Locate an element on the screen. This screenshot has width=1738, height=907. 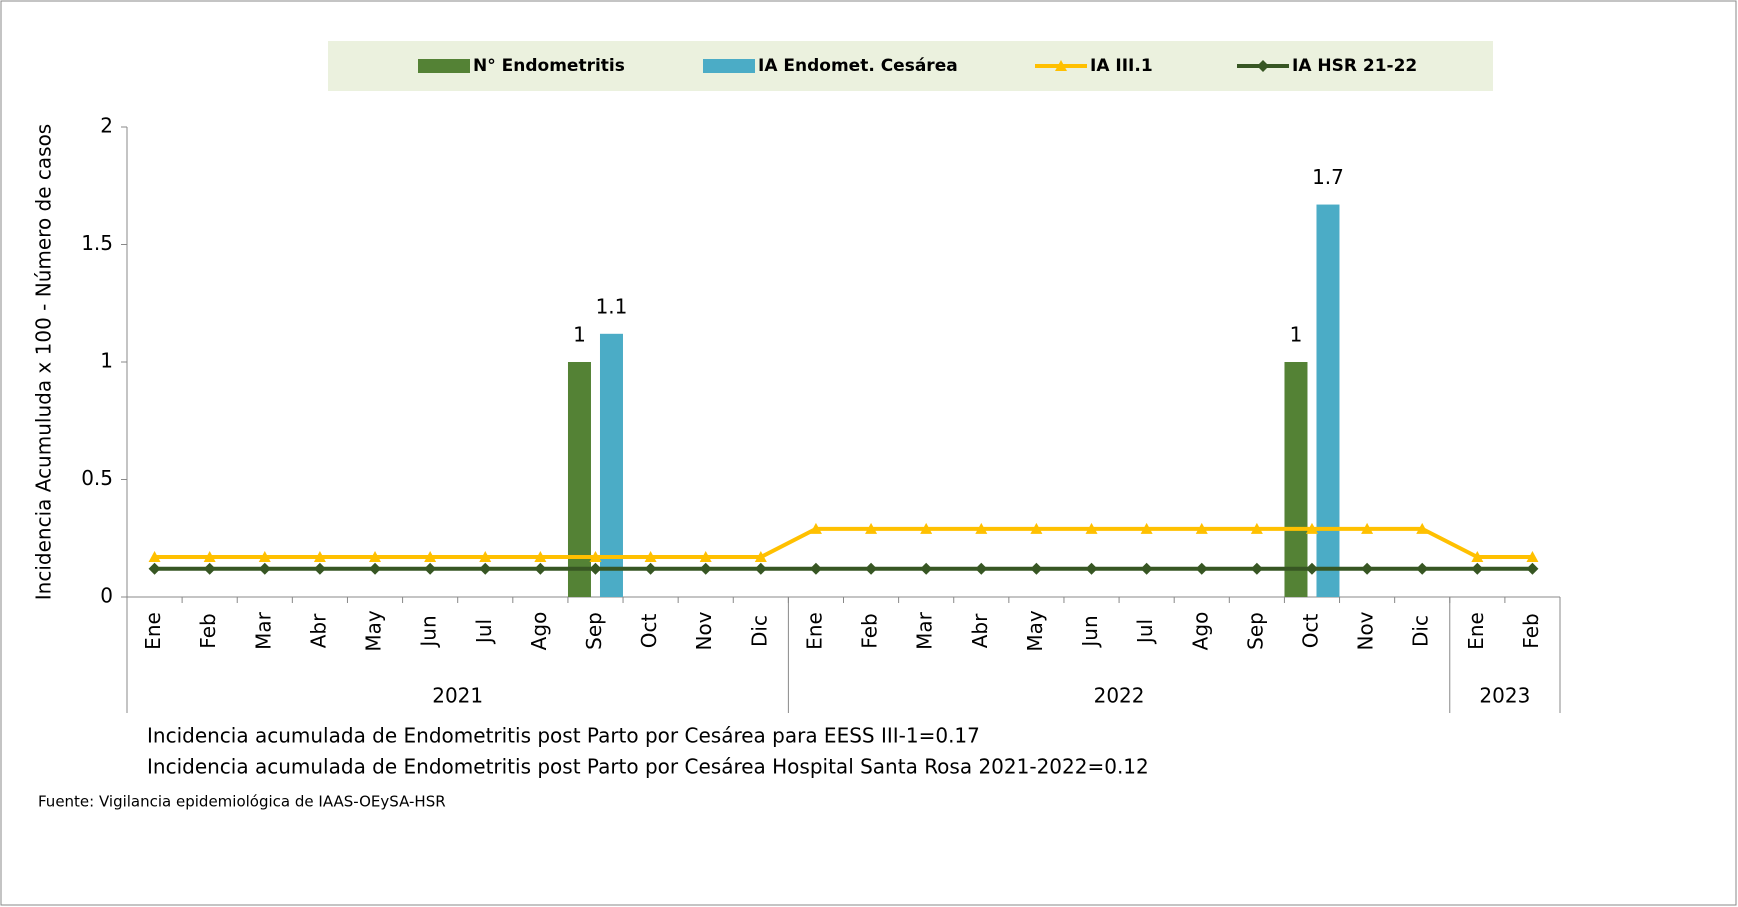
legend-box is located at coordinates (910, 66).